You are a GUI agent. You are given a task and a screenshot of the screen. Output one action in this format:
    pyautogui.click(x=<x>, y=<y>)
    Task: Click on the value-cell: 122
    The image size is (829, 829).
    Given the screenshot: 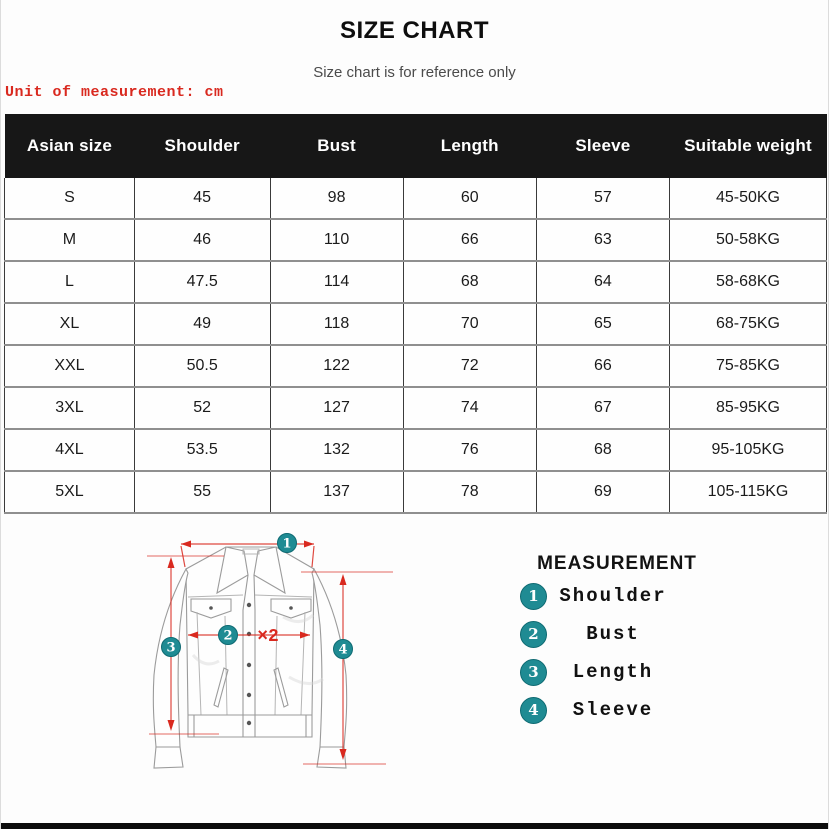 What is the action you would take?
    pyautogui.click(x=337, y=366)
    